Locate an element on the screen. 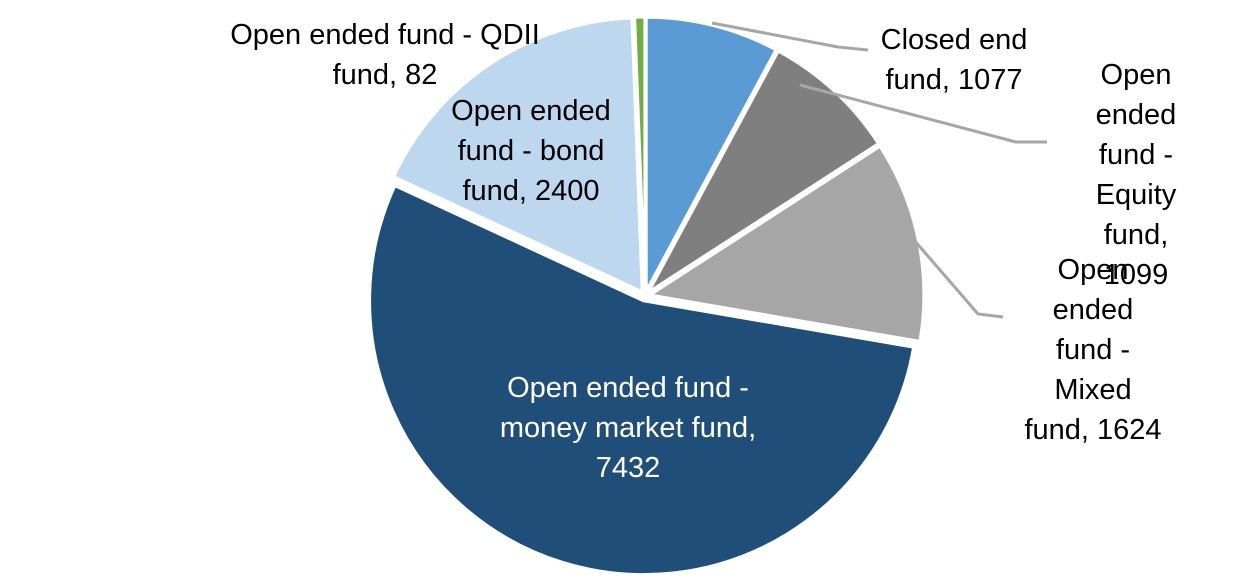 The width and height of the screenshot is (1250, 584). slice-label-closed-end-fund: Closed end fund, 1077 is located at coordinates (954, 60).